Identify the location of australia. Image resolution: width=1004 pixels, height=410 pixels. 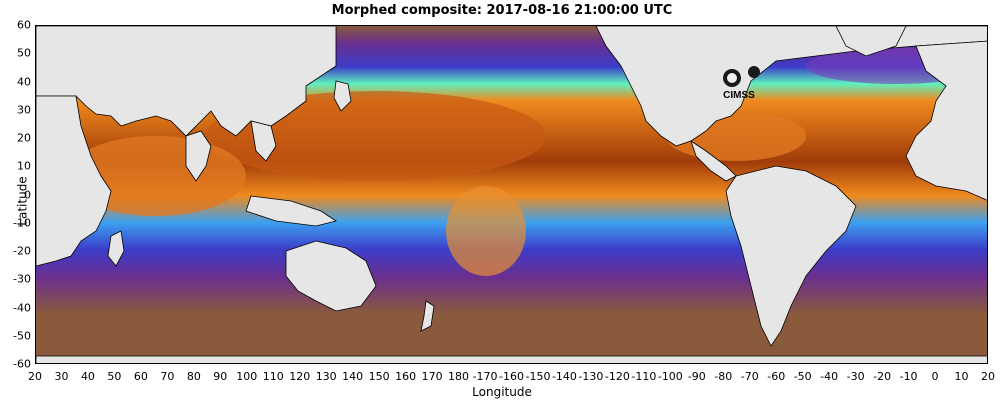
(331, 276).